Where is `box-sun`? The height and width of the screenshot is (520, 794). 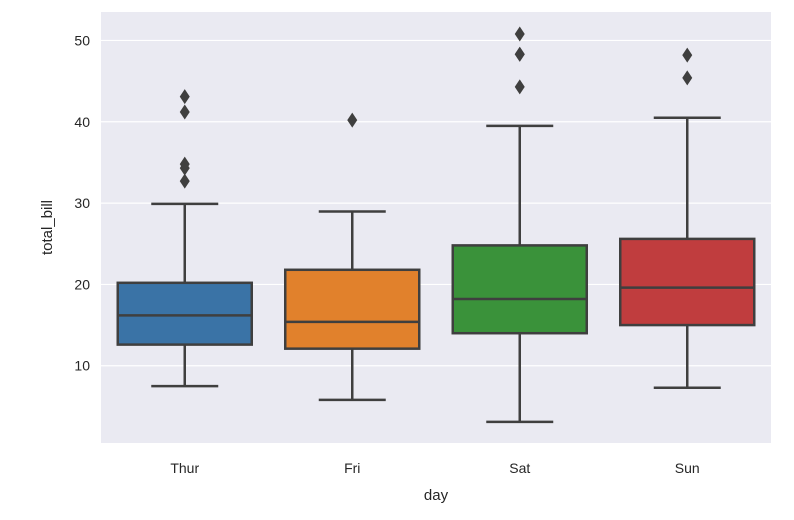
box-sun is located at coordinates (687, 218).